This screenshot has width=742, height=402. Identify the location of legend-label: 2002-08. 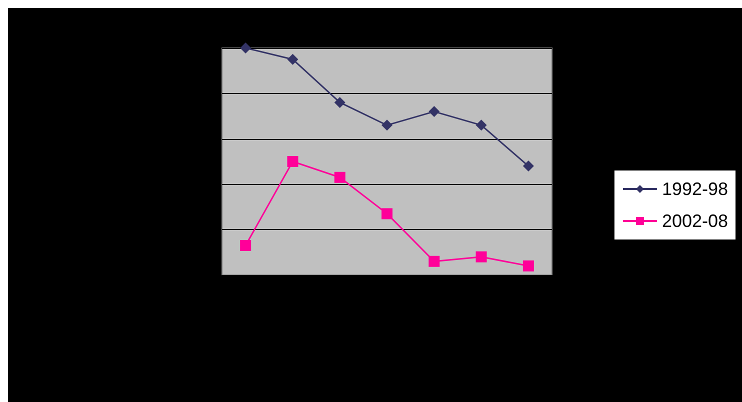
(695, 221).